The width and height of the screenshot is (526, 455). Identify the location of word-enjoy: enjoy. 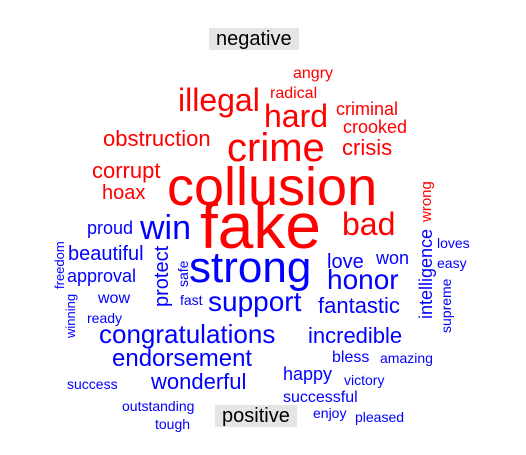
(330, 413).